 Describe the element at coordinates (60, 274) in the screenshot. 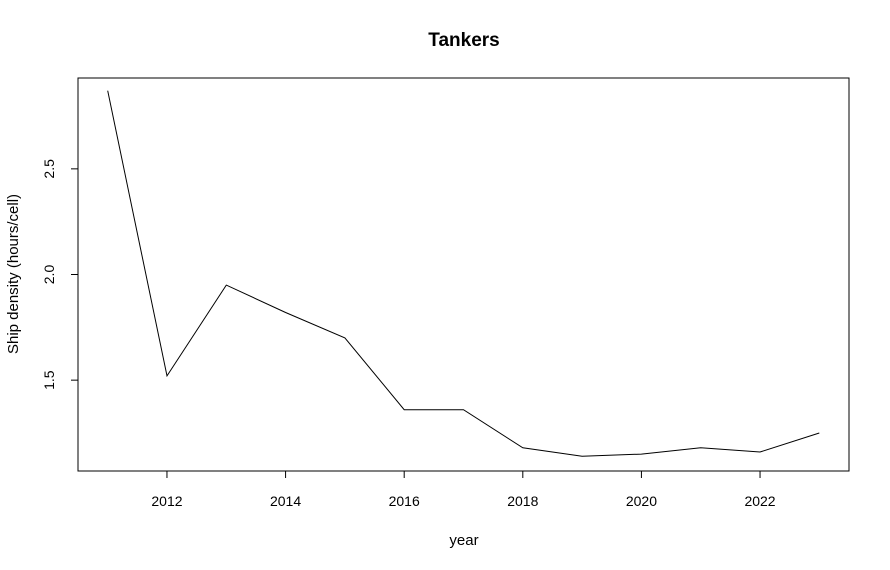

I see `y-axis: 1.5 2.0 2.5` at that location.